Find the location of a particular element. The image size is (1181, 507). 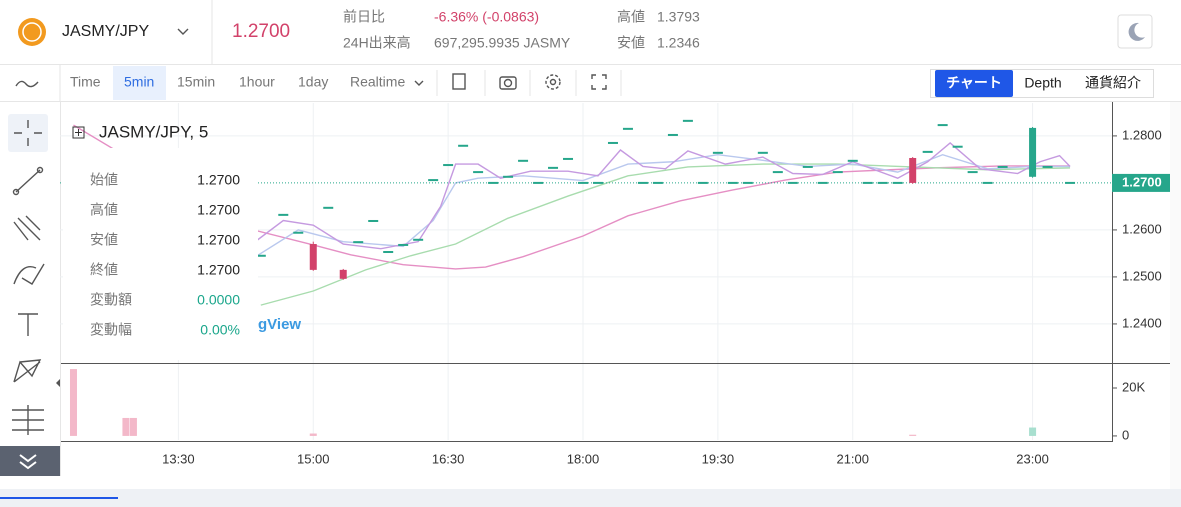

line-tool is located at coordinates (28, 181).